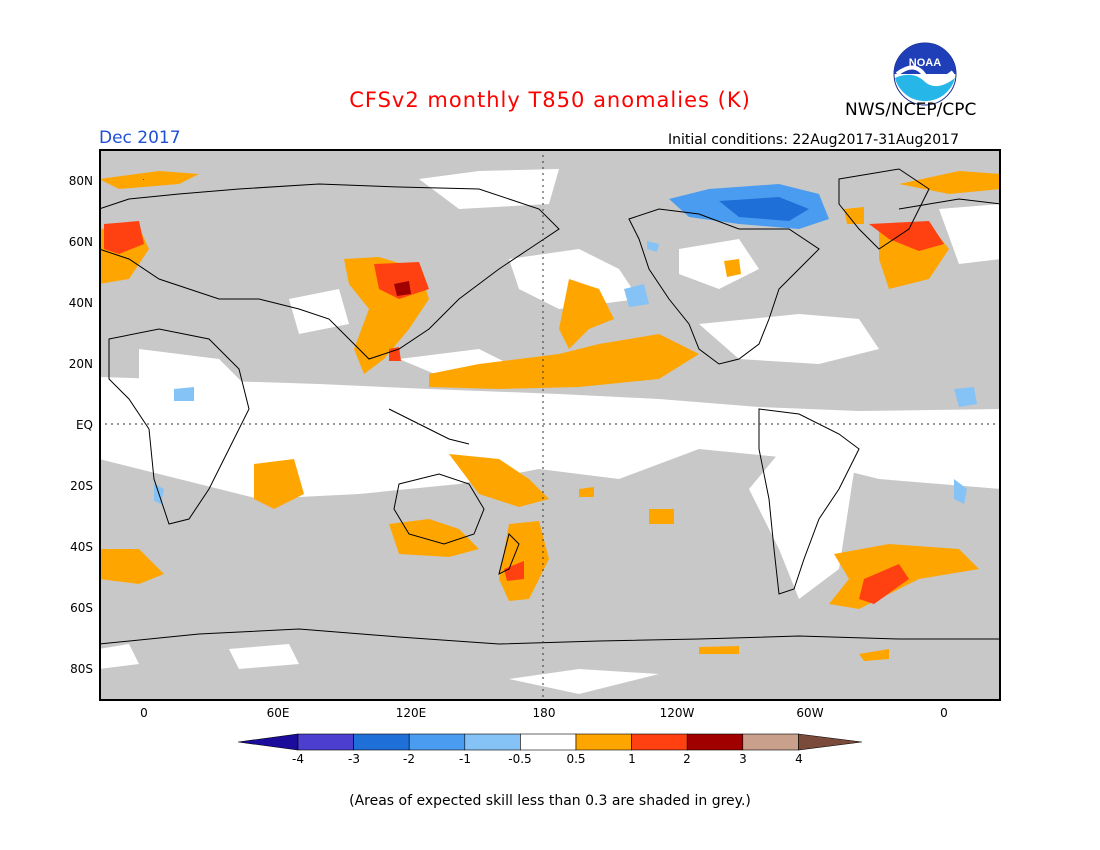 This screenshot has width=1100, height=850. I want to click on colorbar-label: -4, so click(298, 759).